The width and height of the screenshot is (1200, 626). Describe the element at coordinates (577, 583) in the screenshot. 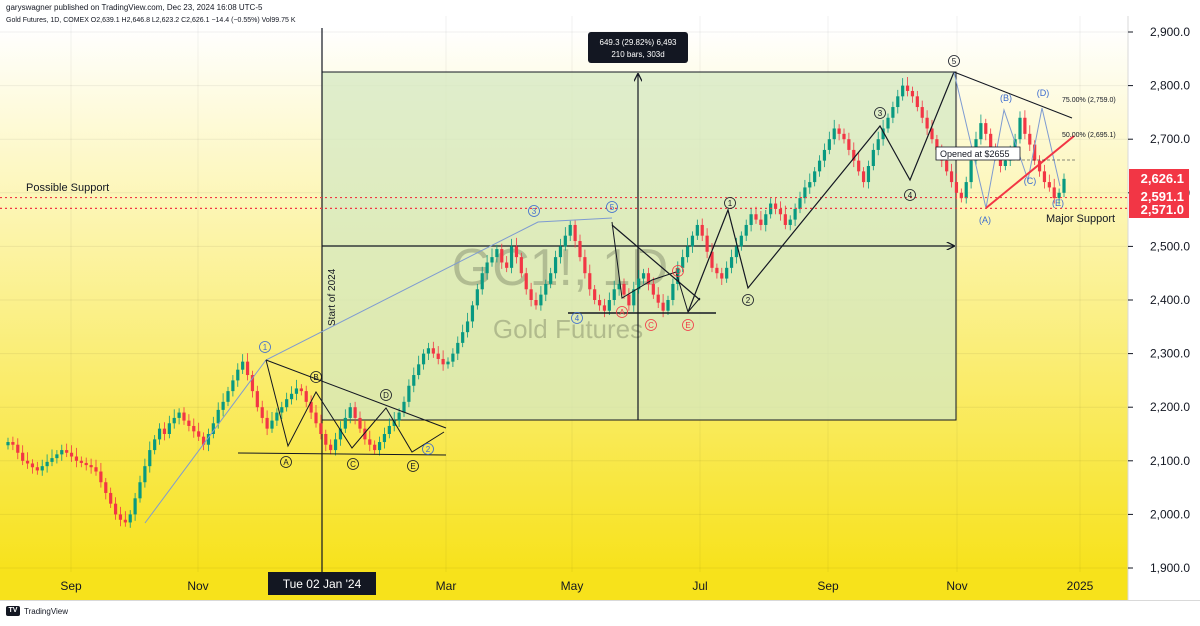

I see `time-axis: Sep Nov Mar May Jul Sep Nov 2025 Tue 02 Jan '24` at that location.